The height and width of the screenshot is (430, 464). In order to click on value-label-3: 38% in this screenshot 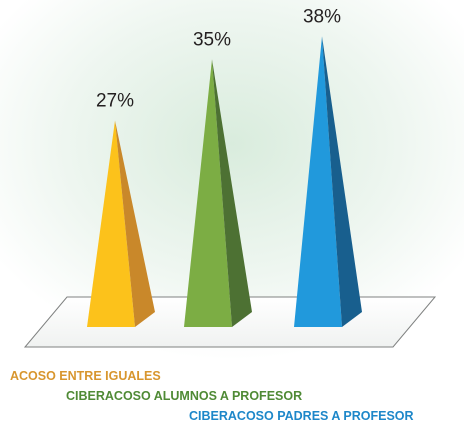, I will do `click(322, 16)`.